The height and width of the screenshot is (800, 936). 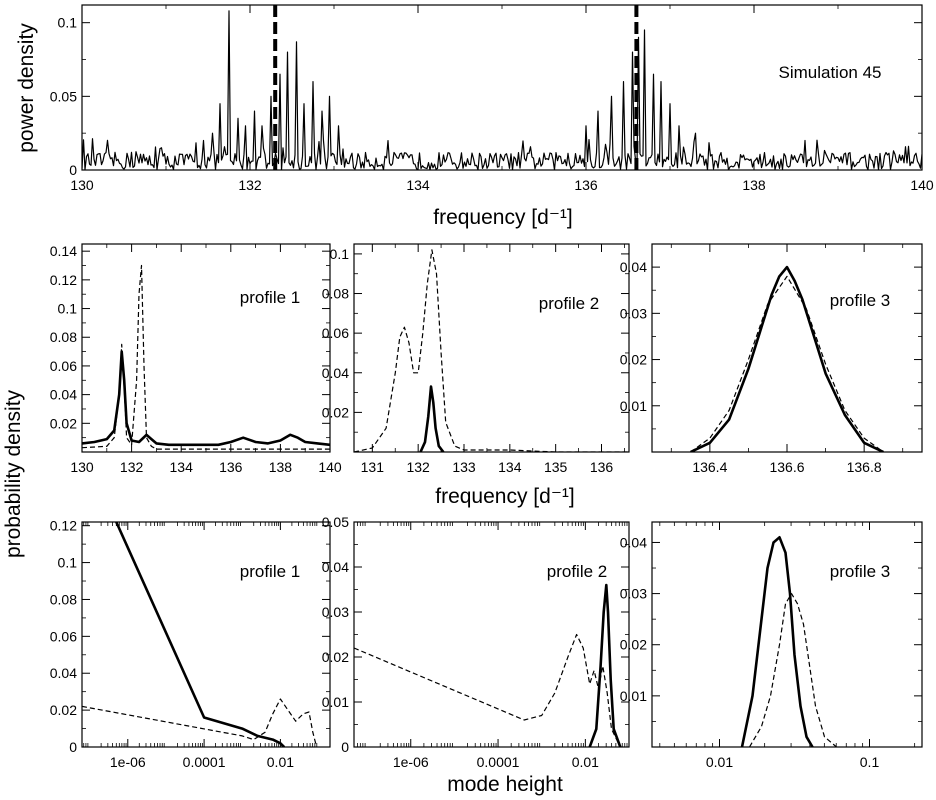 I want to click on height3-plot-frame, so click(x=787, y=634).